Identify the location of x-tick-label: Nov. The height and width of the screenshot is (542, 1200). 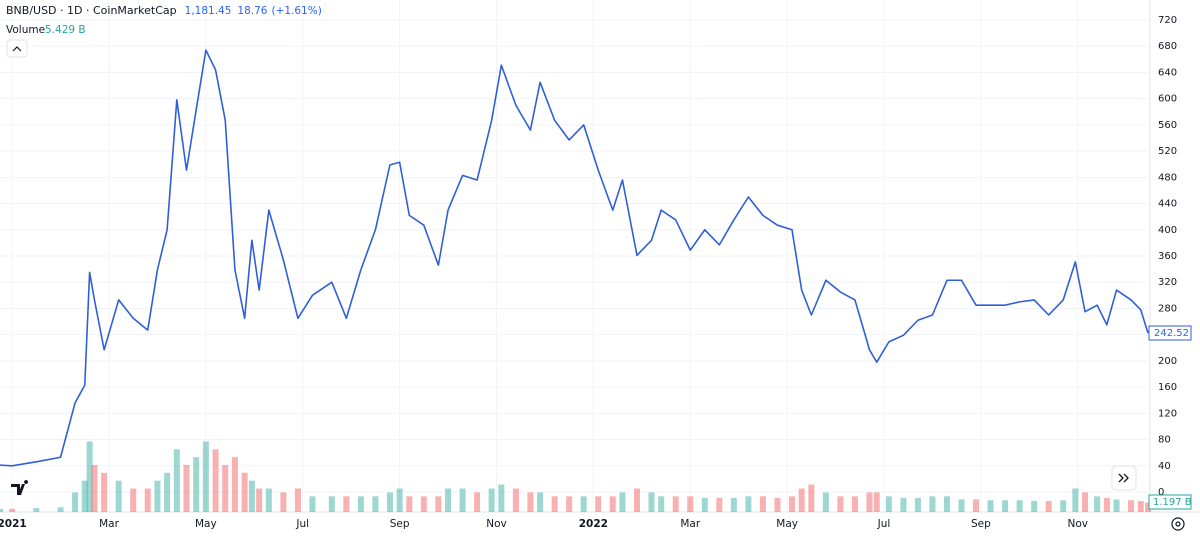
(1078, 524).